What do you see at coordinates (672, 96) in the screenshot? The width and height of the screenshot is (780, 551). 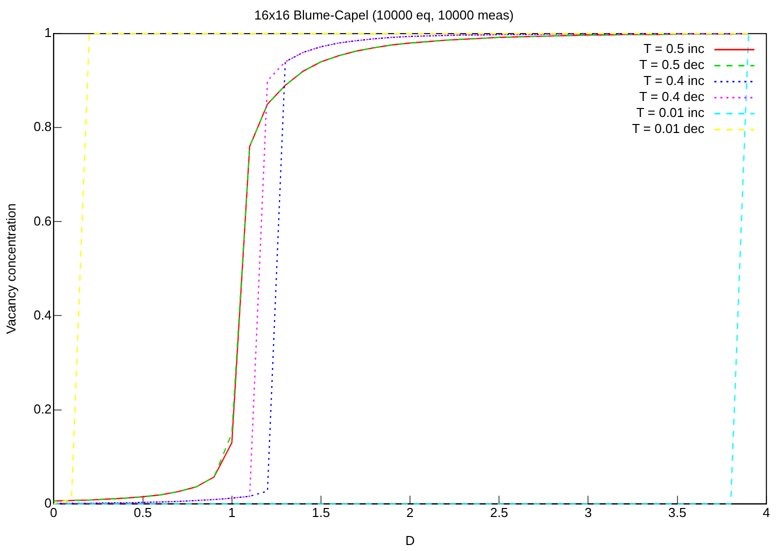 I see `legend-label: T = 0.4 dec` at bounding box center [672, 96].